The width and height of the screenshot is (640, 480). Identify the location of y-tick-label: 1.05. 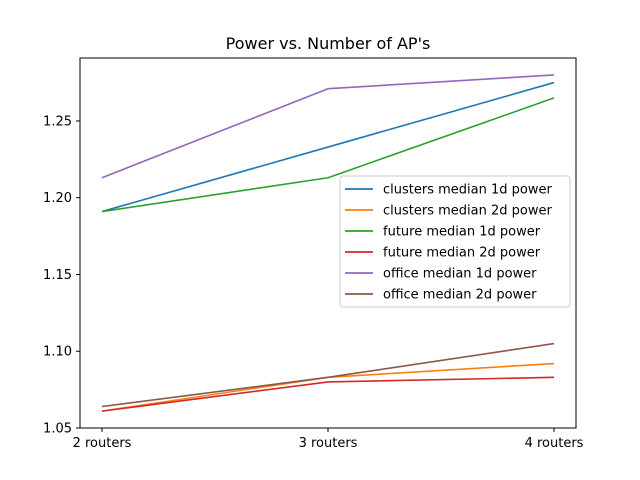
(57, 429).